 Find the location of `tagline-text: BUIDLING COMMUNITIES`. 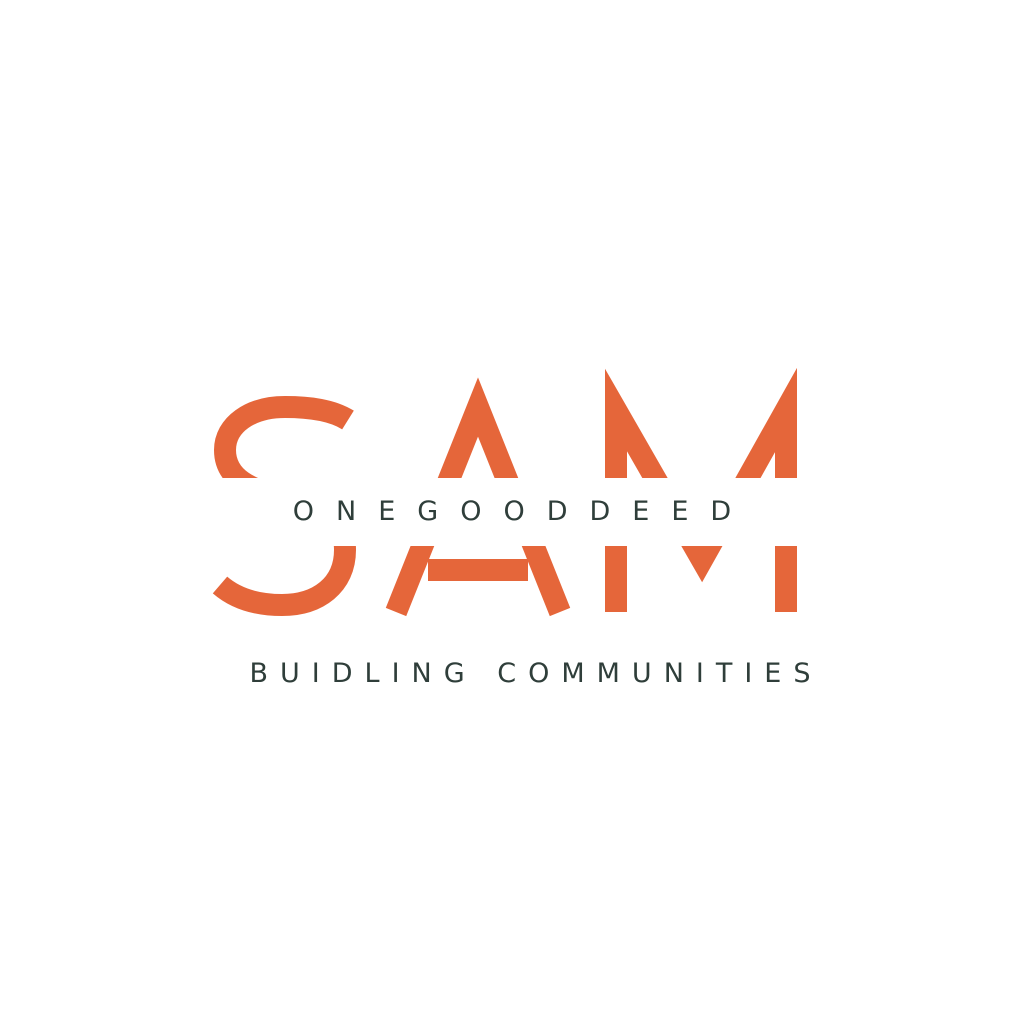

tagline-text: BUIDLING COMMUNITIES is located at coordinates (536, 673).